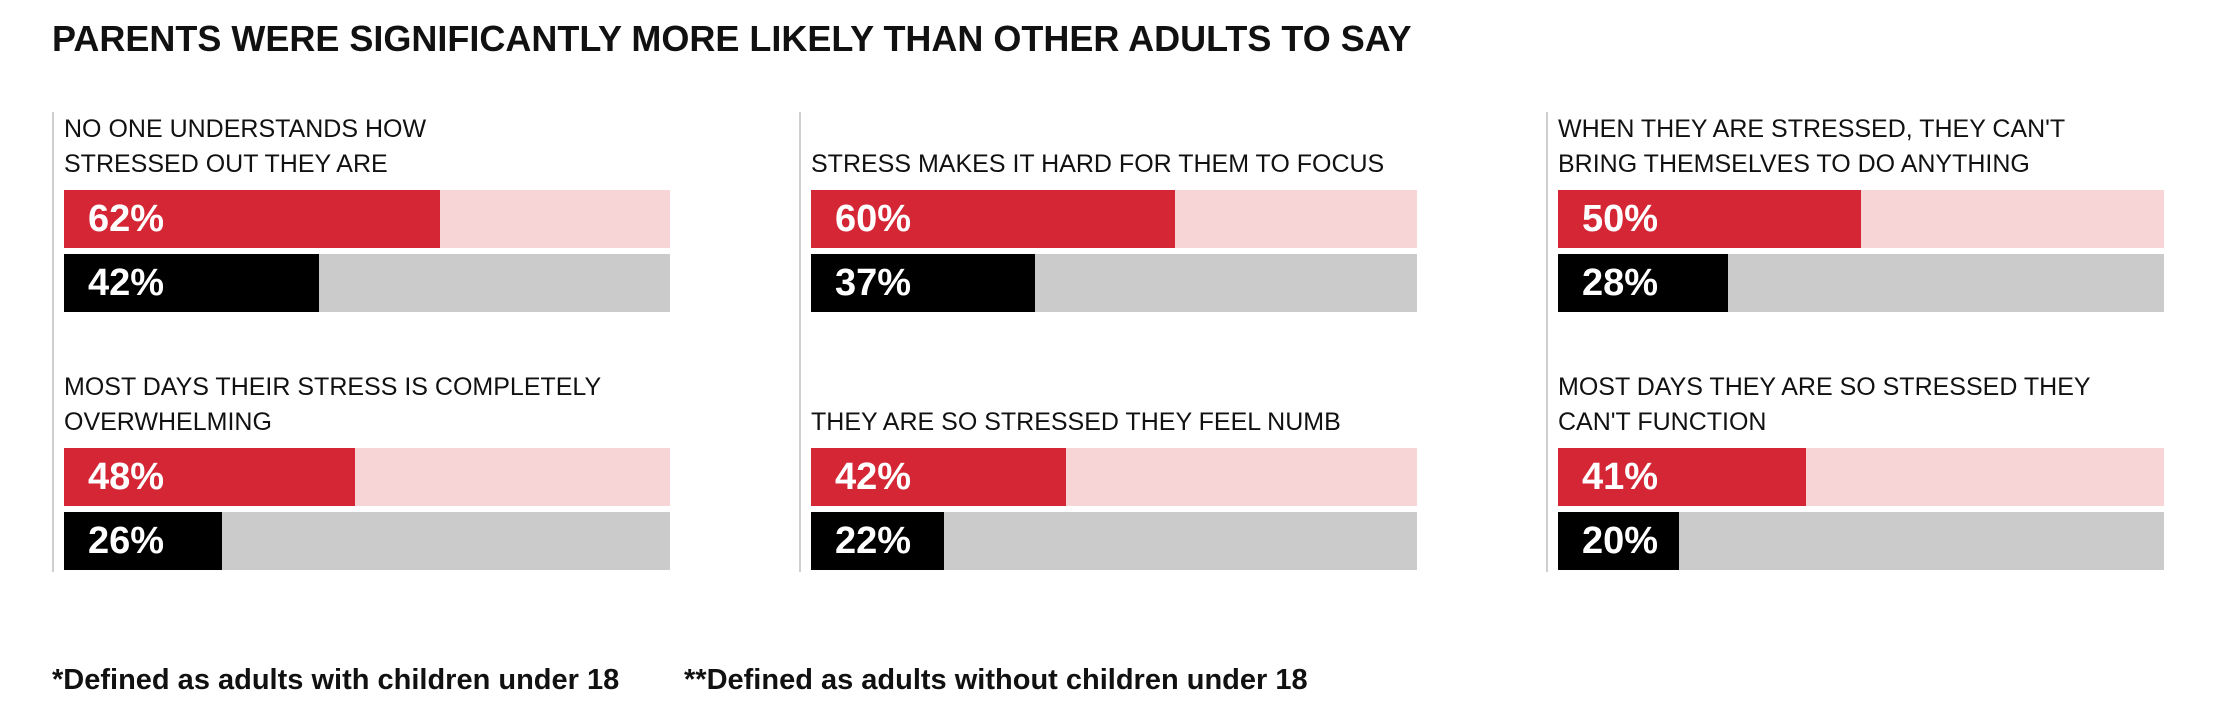 This screenshot has height=722, width=2218. I want to click on others-bar: 42%, so click(367, 283).